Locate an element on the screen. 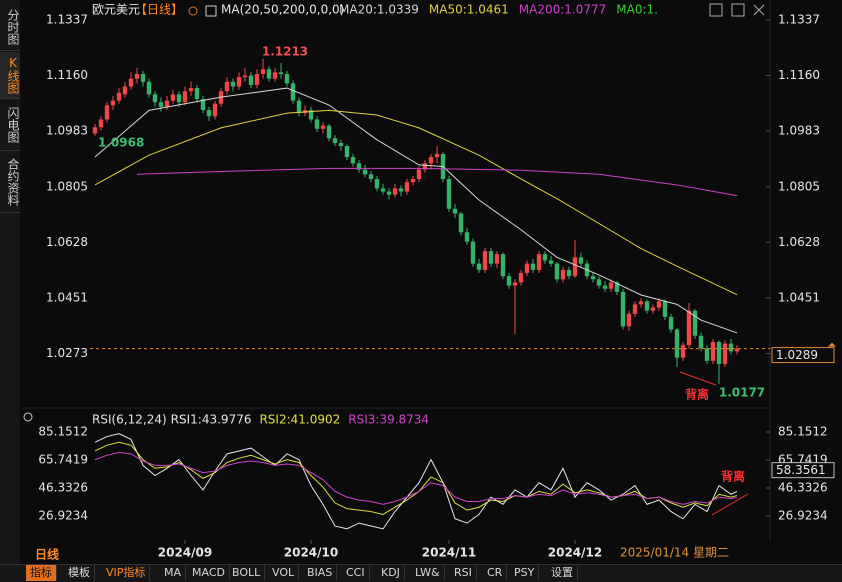 This screenshot has height=582, width=842. annotation: 背离 is located at coordinates (733, 476).